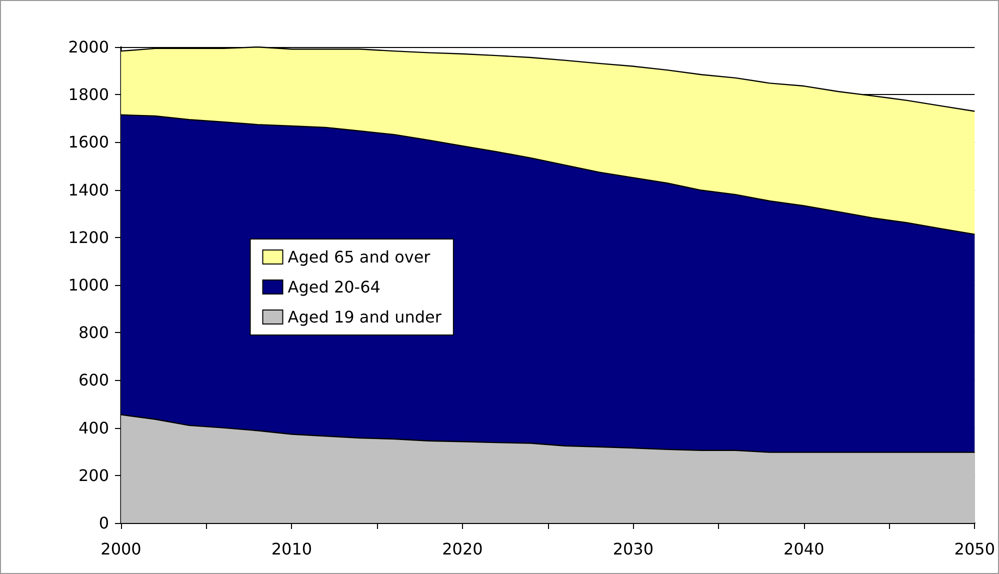  What do you see at coordinates (93, 380) in the screenshot?
I see `y-tick-label: 600` at bounding box center [93, 380].